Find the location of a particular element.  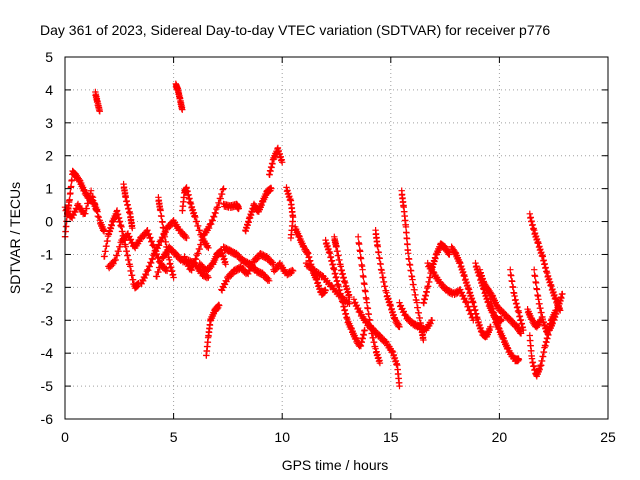

x-tick-label: 15 is located at coordinates (391, 437).